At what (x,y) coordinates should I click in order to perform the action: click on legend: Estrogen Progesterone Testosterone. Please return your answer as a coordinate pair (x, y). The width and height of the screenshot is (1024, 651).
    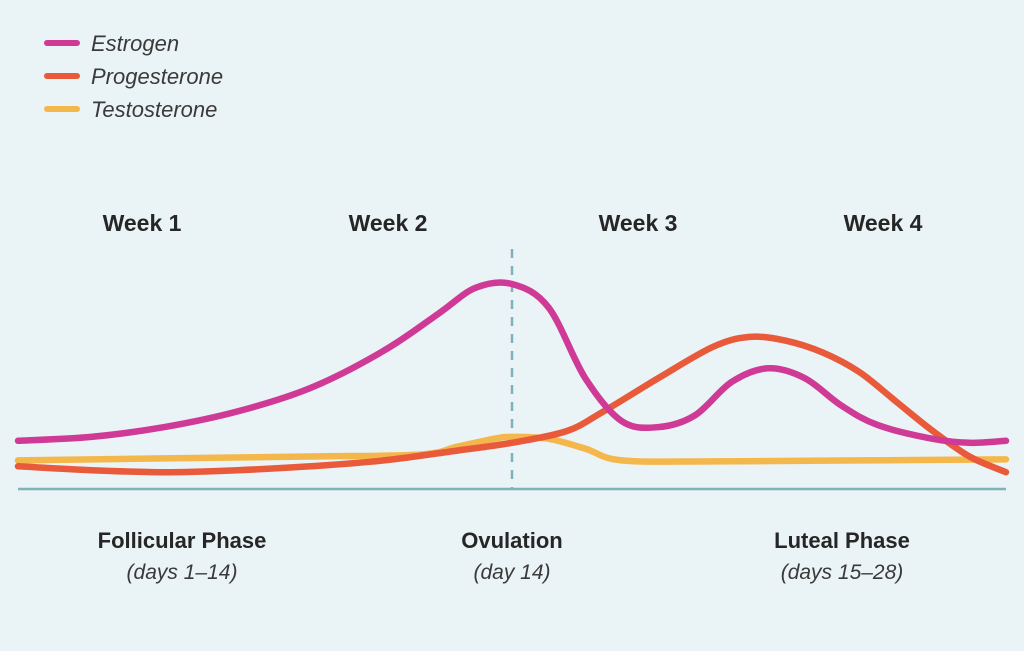
    Looking at the image, I should click on (133, 76).